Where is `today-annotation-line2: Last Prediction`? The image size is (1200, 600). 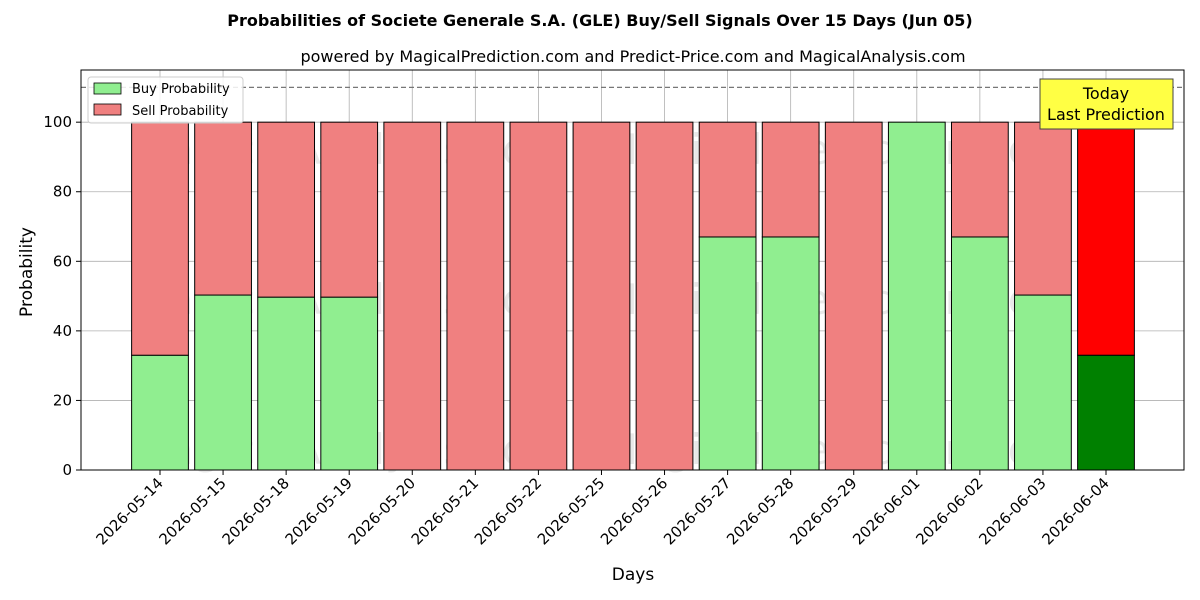
today-annotation-line2: Last Prediction is located at coordinates (1106, 114).